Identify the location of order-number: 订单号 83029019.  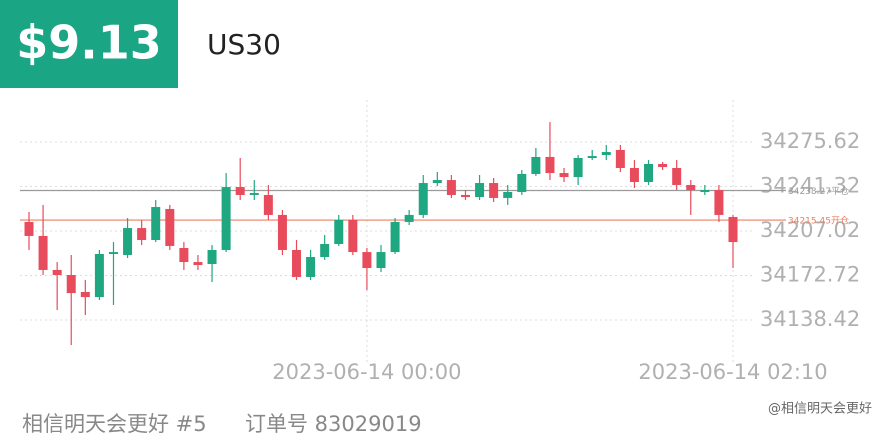
(333, 424).